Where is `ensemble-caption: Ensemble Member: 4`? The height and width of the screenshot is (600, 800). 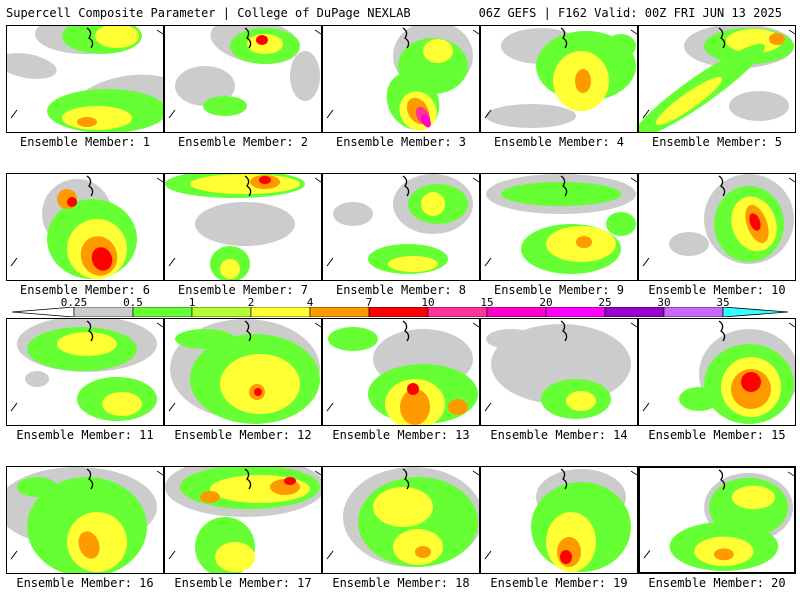 ensemble-caption: Ensemble Member: 4 is located at coordinates (559, 142).